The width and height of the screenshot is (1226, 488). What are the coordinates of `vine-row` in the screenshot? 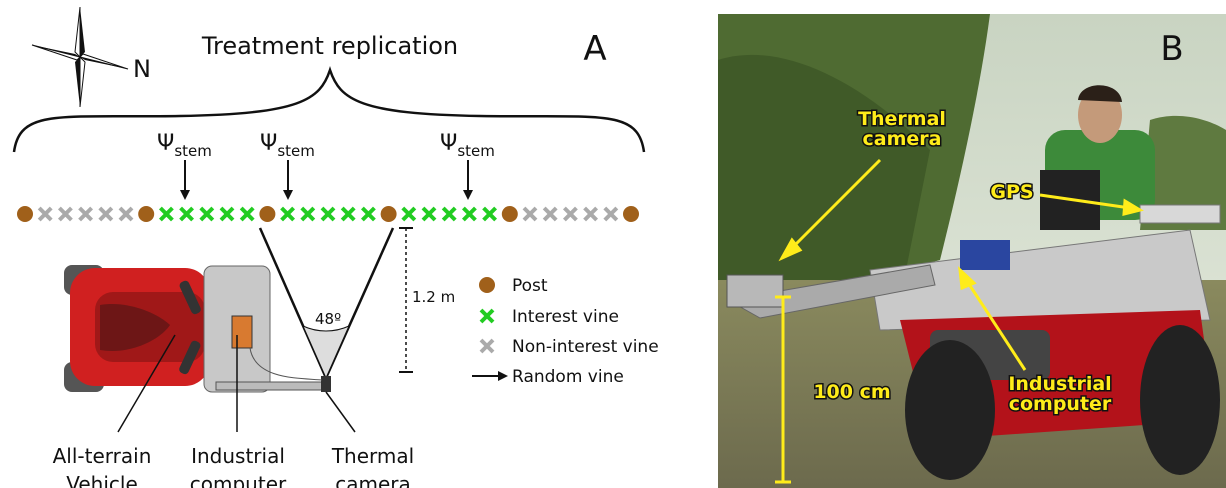 It's located at (328, 214).